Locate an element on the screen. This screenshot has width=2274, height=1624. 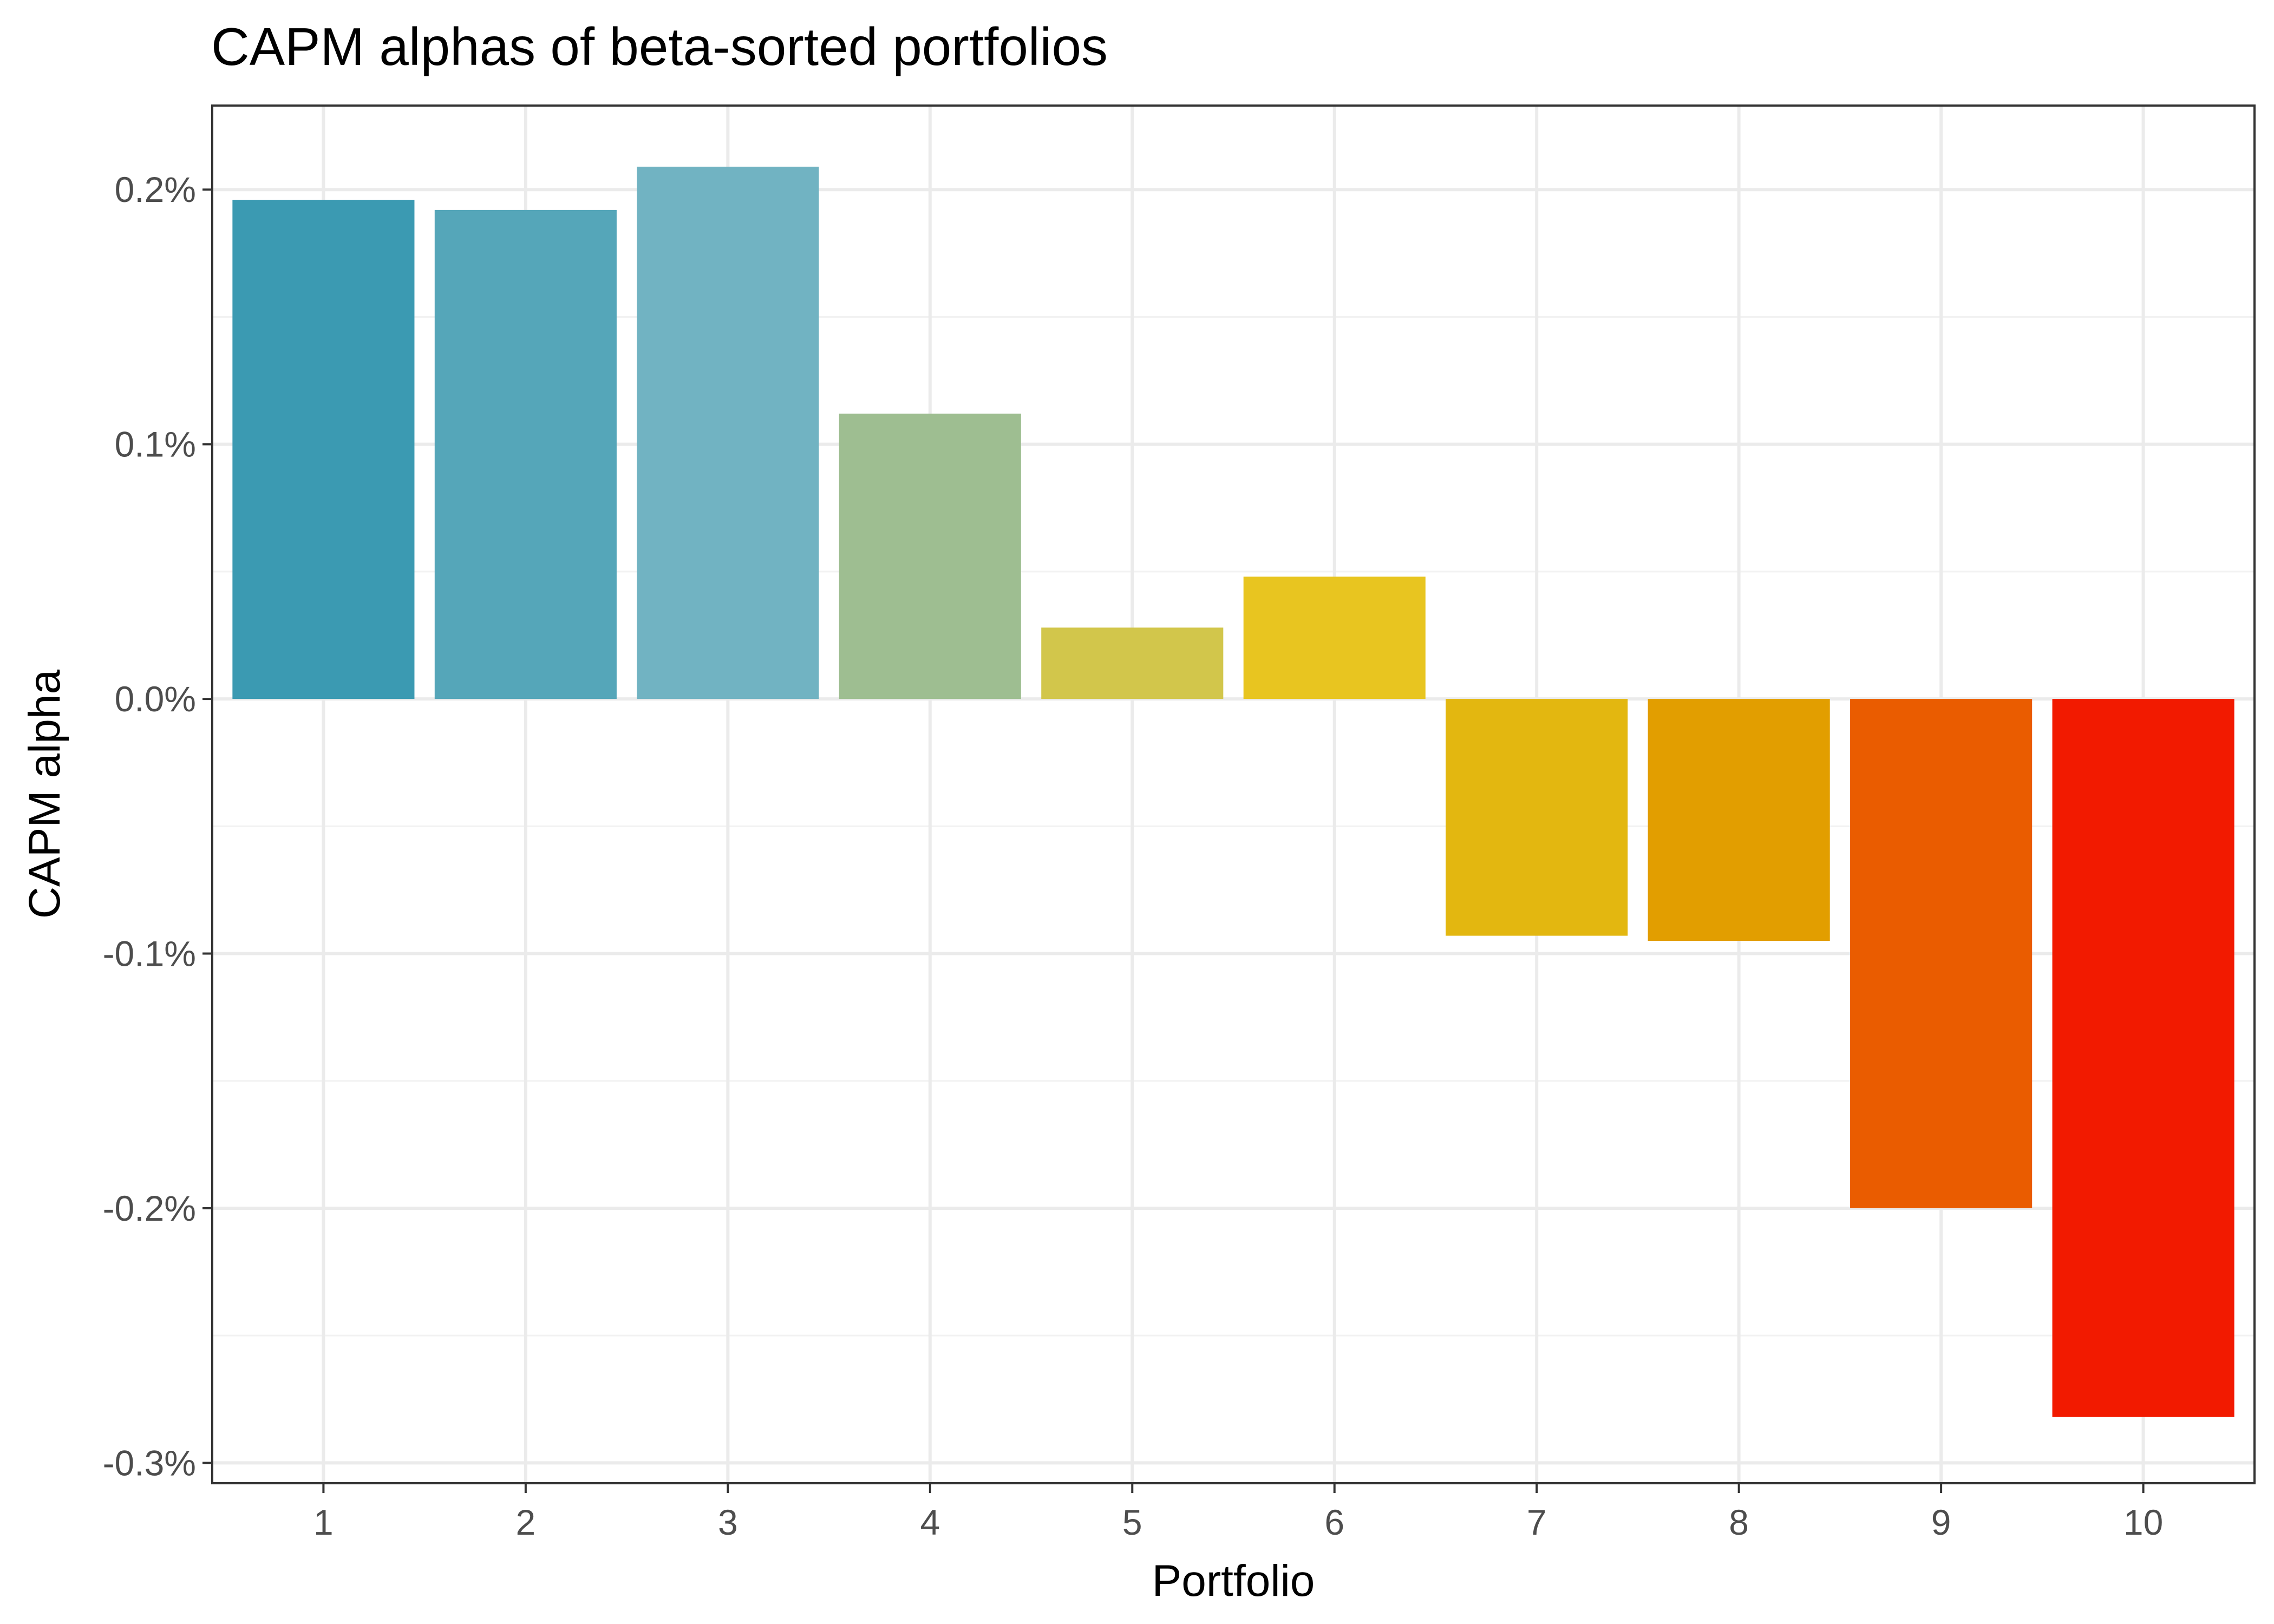
y-tick-label: -0.2% is located at coordinates (150, 1208).